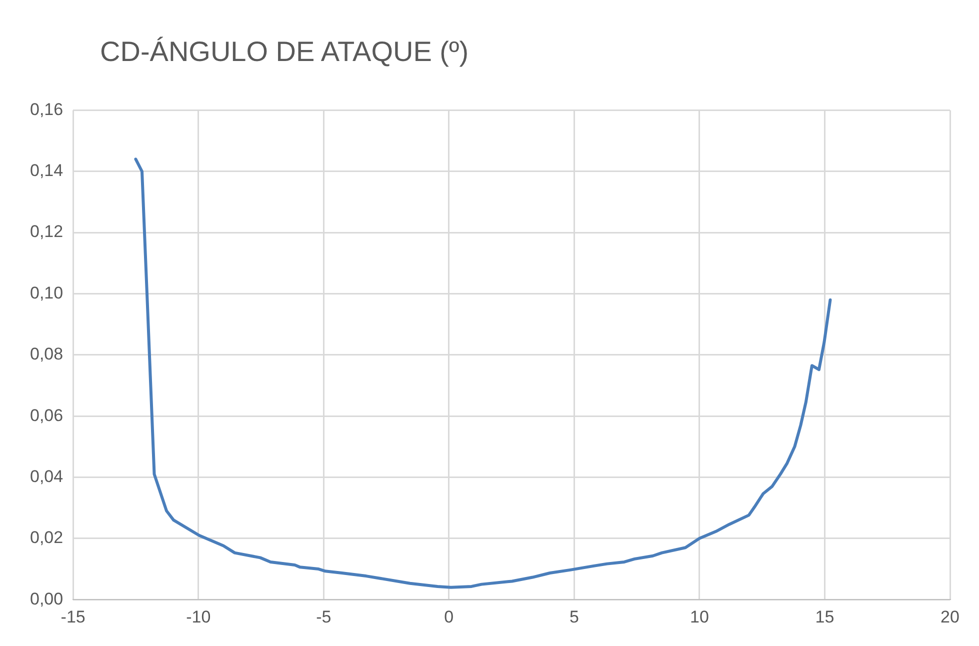 This screenshot has height=646, width=979. What do you see at coordinates (324, 616) in the screenshot?
I see `x-tick-label: -5` at bounding box center [324, 616].